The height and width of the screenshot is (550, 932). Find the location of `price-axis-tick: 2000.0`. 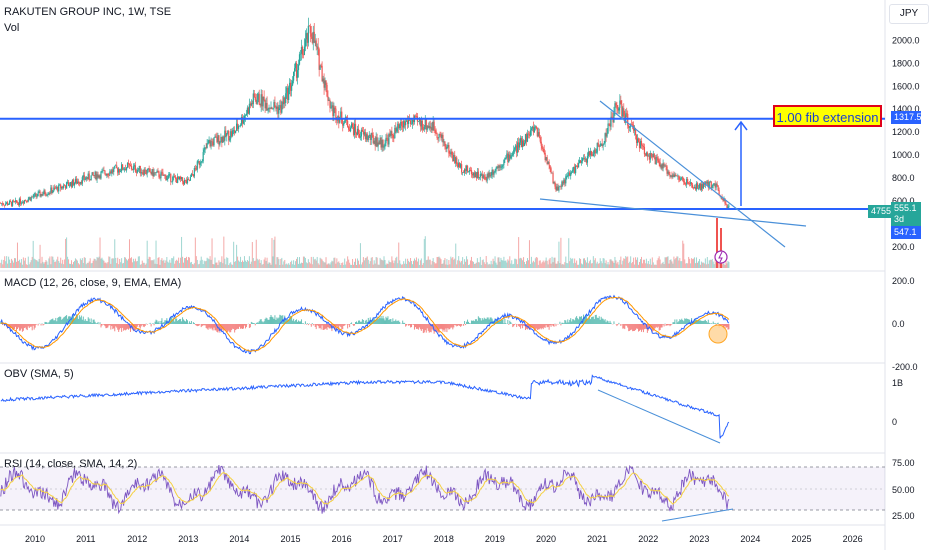

price-axis-tick: 2000.0 is located at coordinates (906, 40).